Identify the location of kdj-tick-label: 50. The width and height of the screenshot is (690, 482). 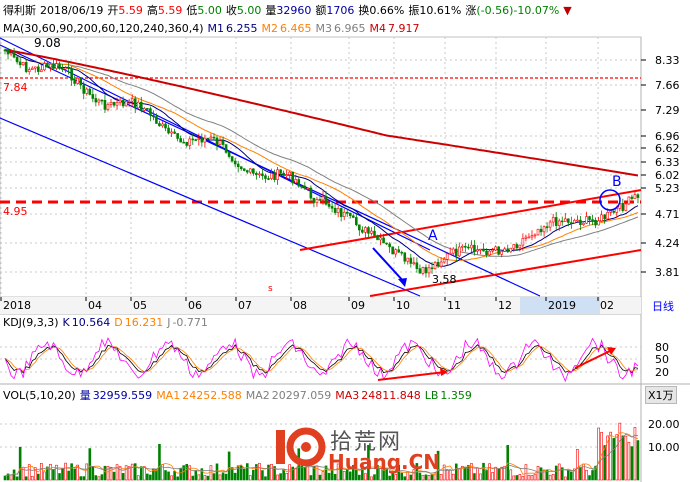
(662, 359).